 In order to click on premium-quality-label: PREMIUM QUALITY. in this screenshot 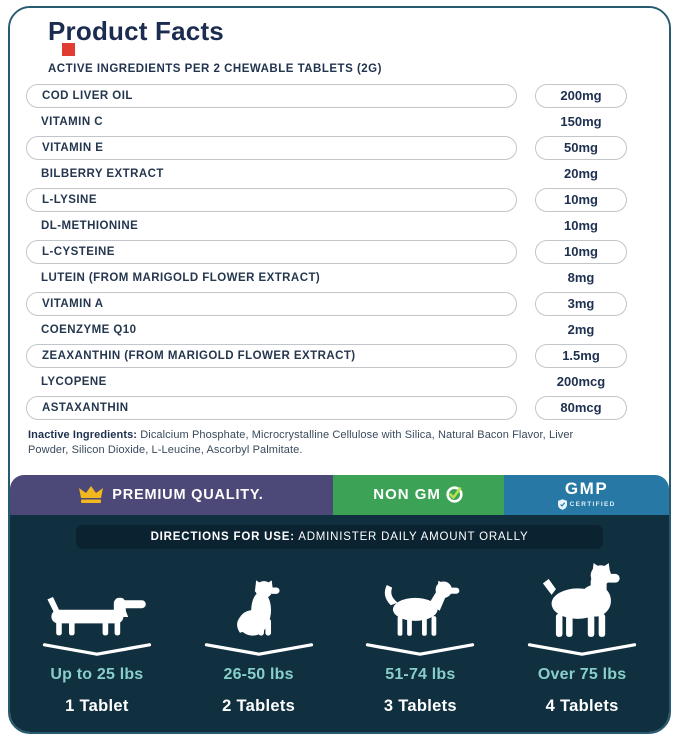, I will do `click(188, 494)`.